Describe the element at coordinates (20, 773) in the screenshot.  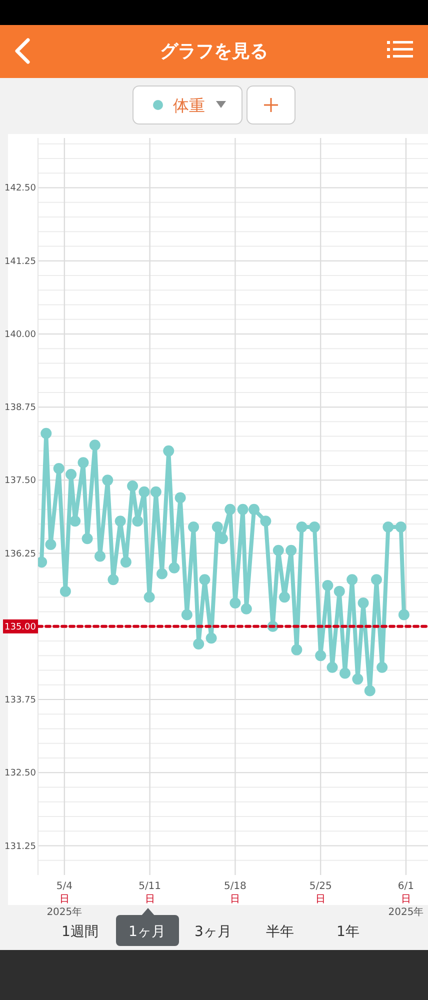
I see `y-tick-label: 132.50` at that location.